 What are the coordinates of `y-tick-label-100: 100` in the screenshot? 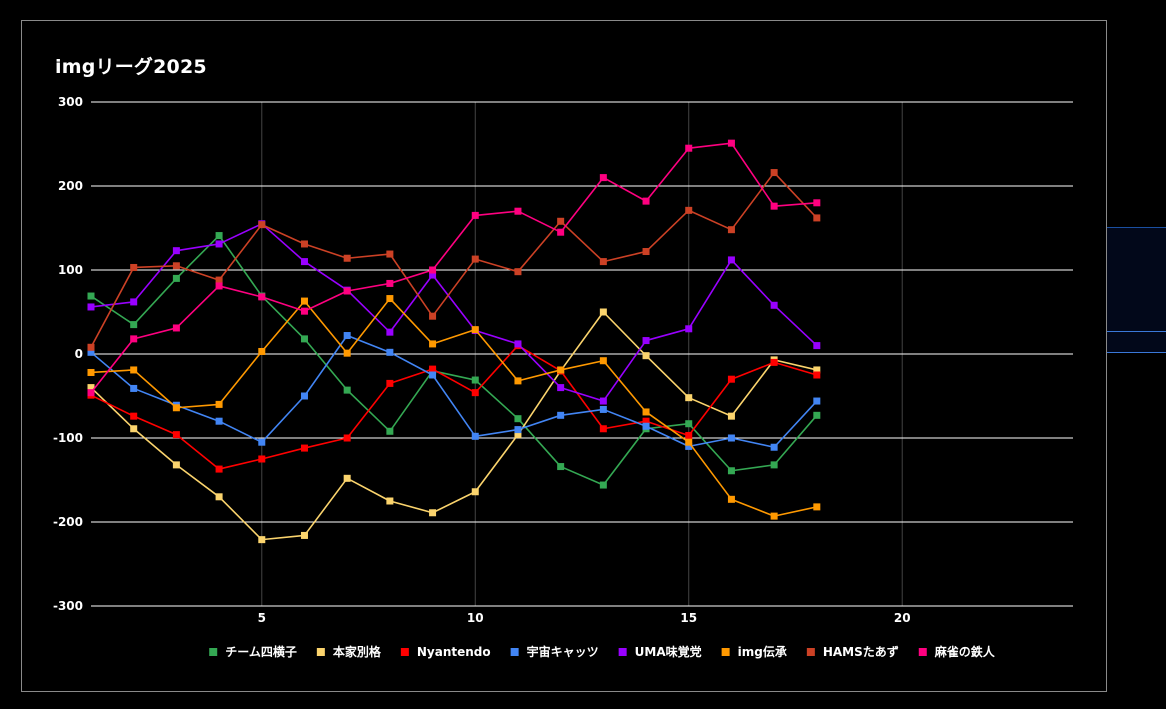 It's located at (70, 270).